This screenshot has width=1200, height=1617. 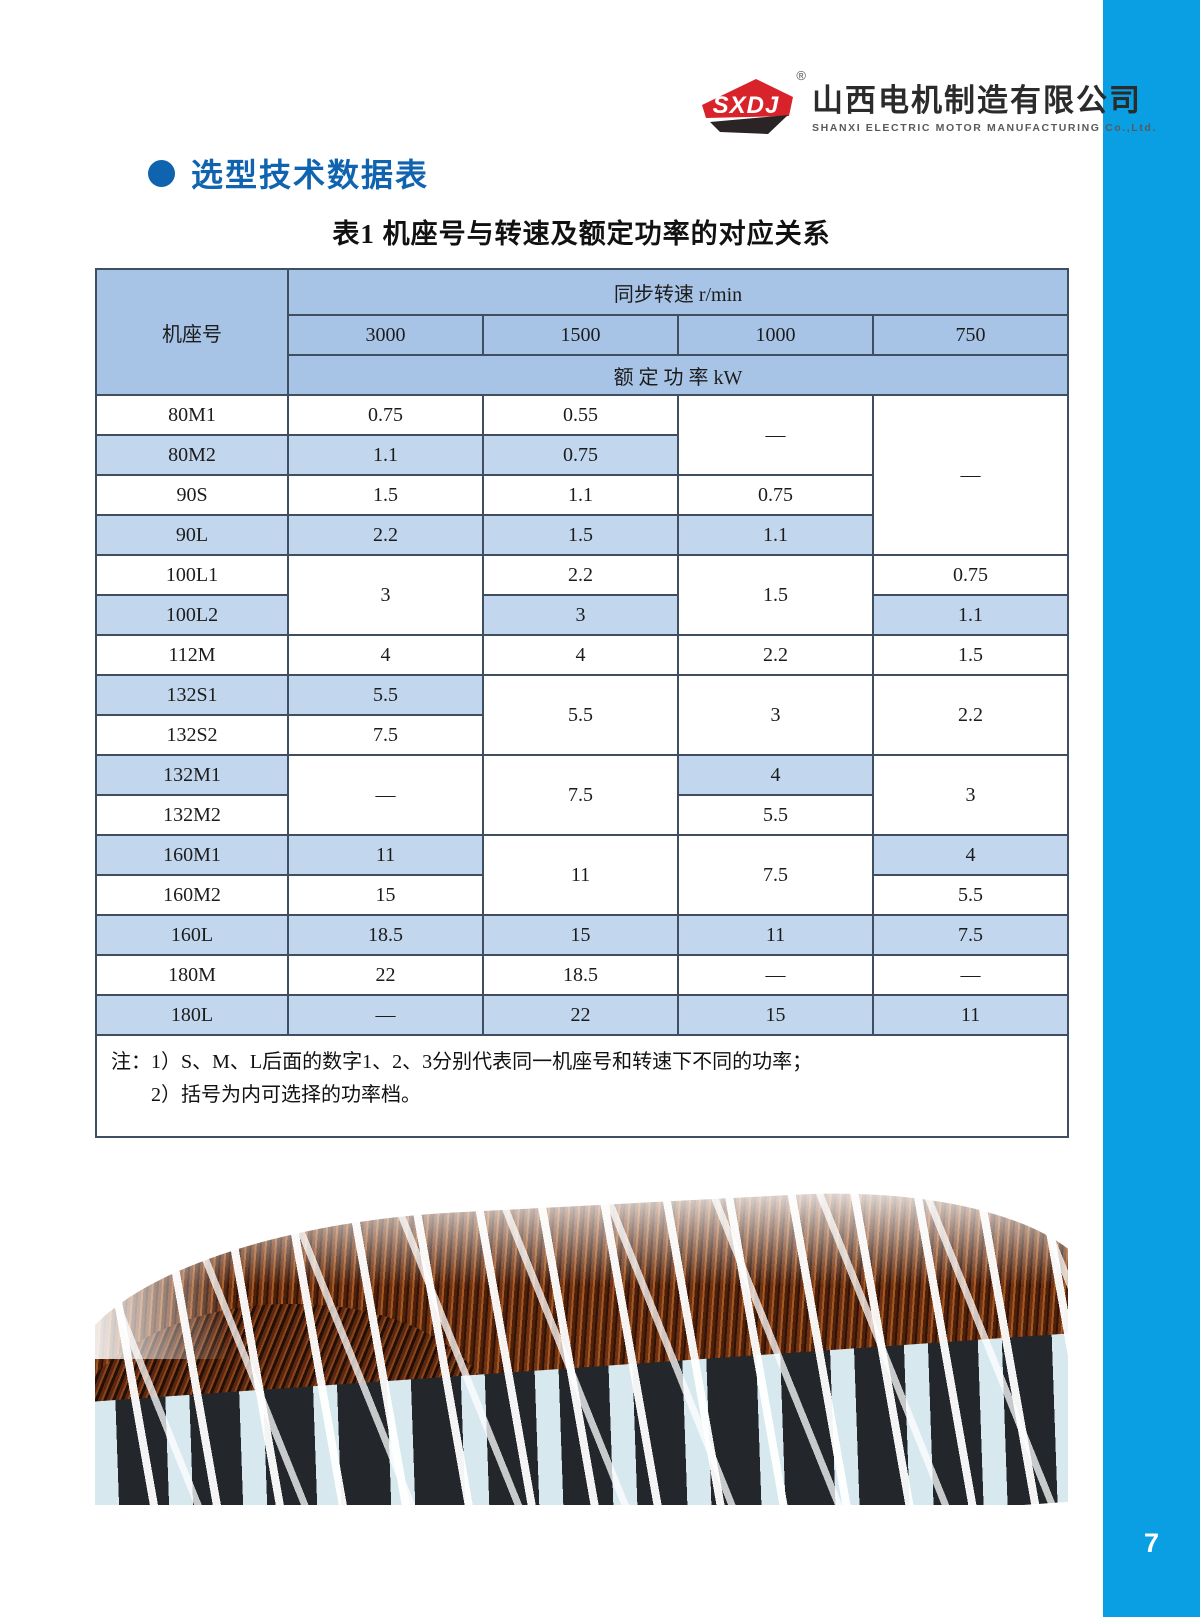 I want to click on table-row: 160L 18.5 15 11 7.5, so click(x=582, y=935).